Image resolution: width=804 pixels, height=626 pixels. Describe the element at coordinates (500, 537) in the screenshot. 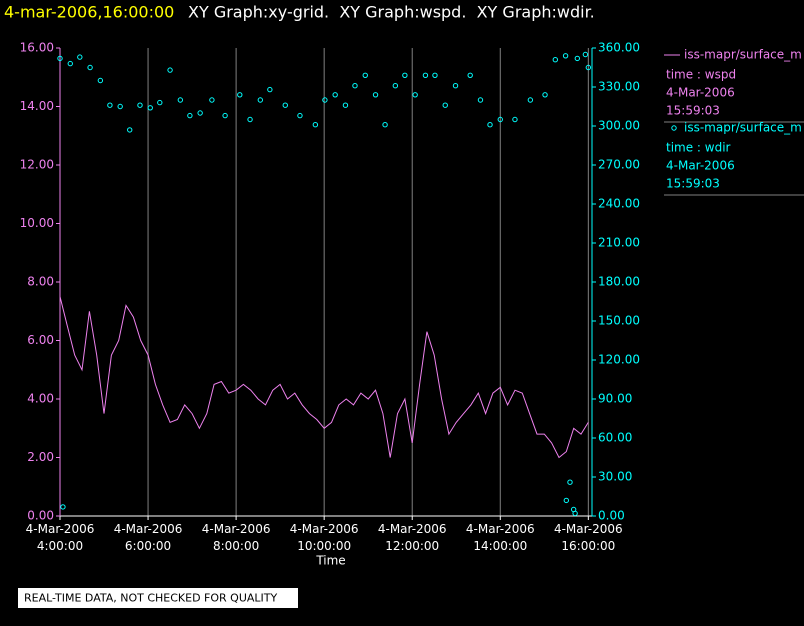

I see `x-tick-label: 4-Mar-2006 14:00:00` at that location.